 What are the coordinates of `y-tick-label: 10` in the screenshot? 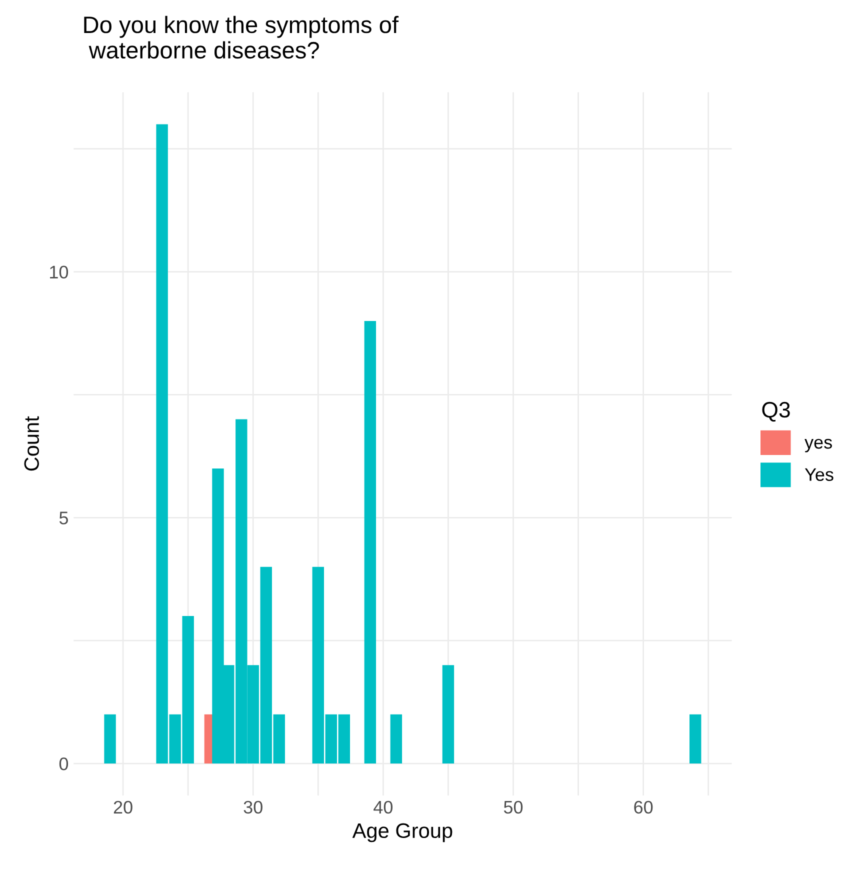 It's located at (59, 272).